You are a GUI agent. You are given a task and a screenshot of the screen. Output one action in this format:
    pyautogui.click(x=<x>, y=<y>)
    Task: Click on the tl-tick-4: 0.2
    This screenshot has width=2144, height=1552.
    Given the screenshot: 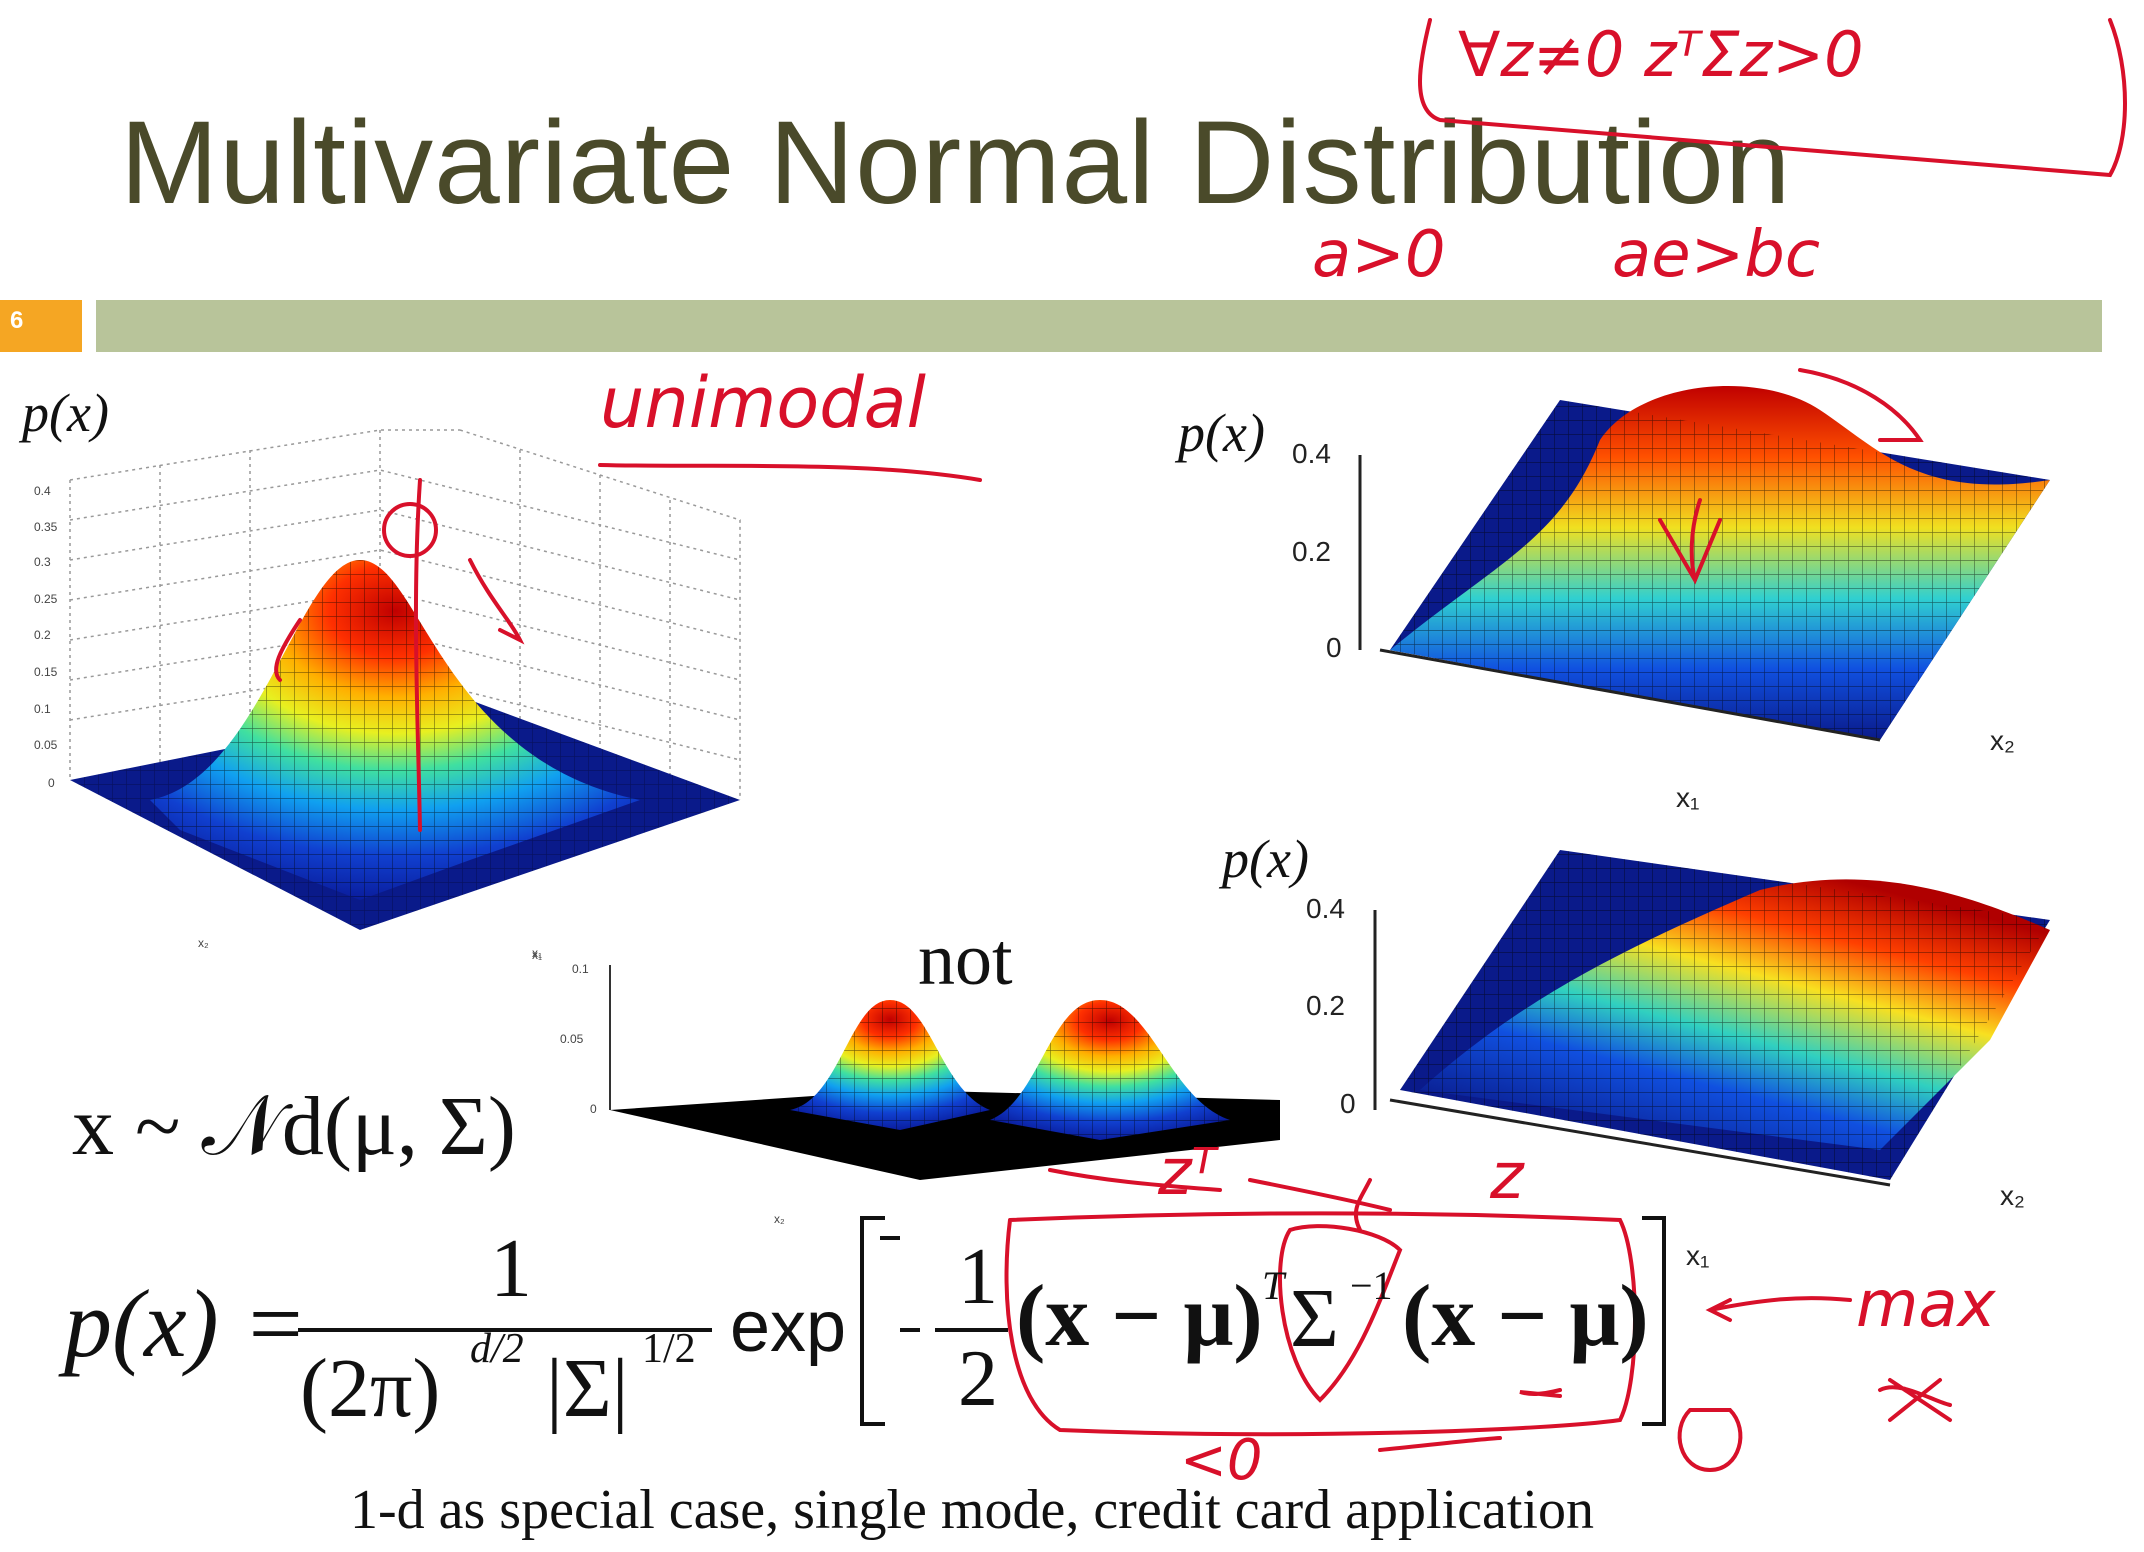 What is the action you would take?
    pyautogui.click(x=42, y=635)
    